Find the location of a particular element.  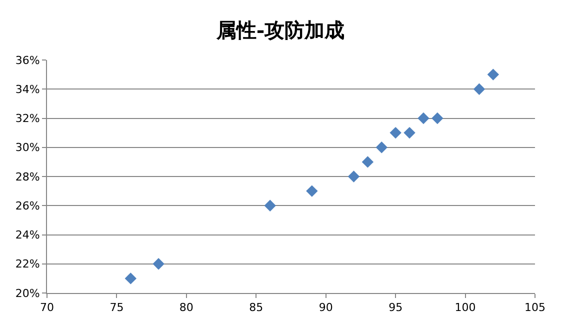

y-tick-label: 24% is located at coordinates (27, 235).